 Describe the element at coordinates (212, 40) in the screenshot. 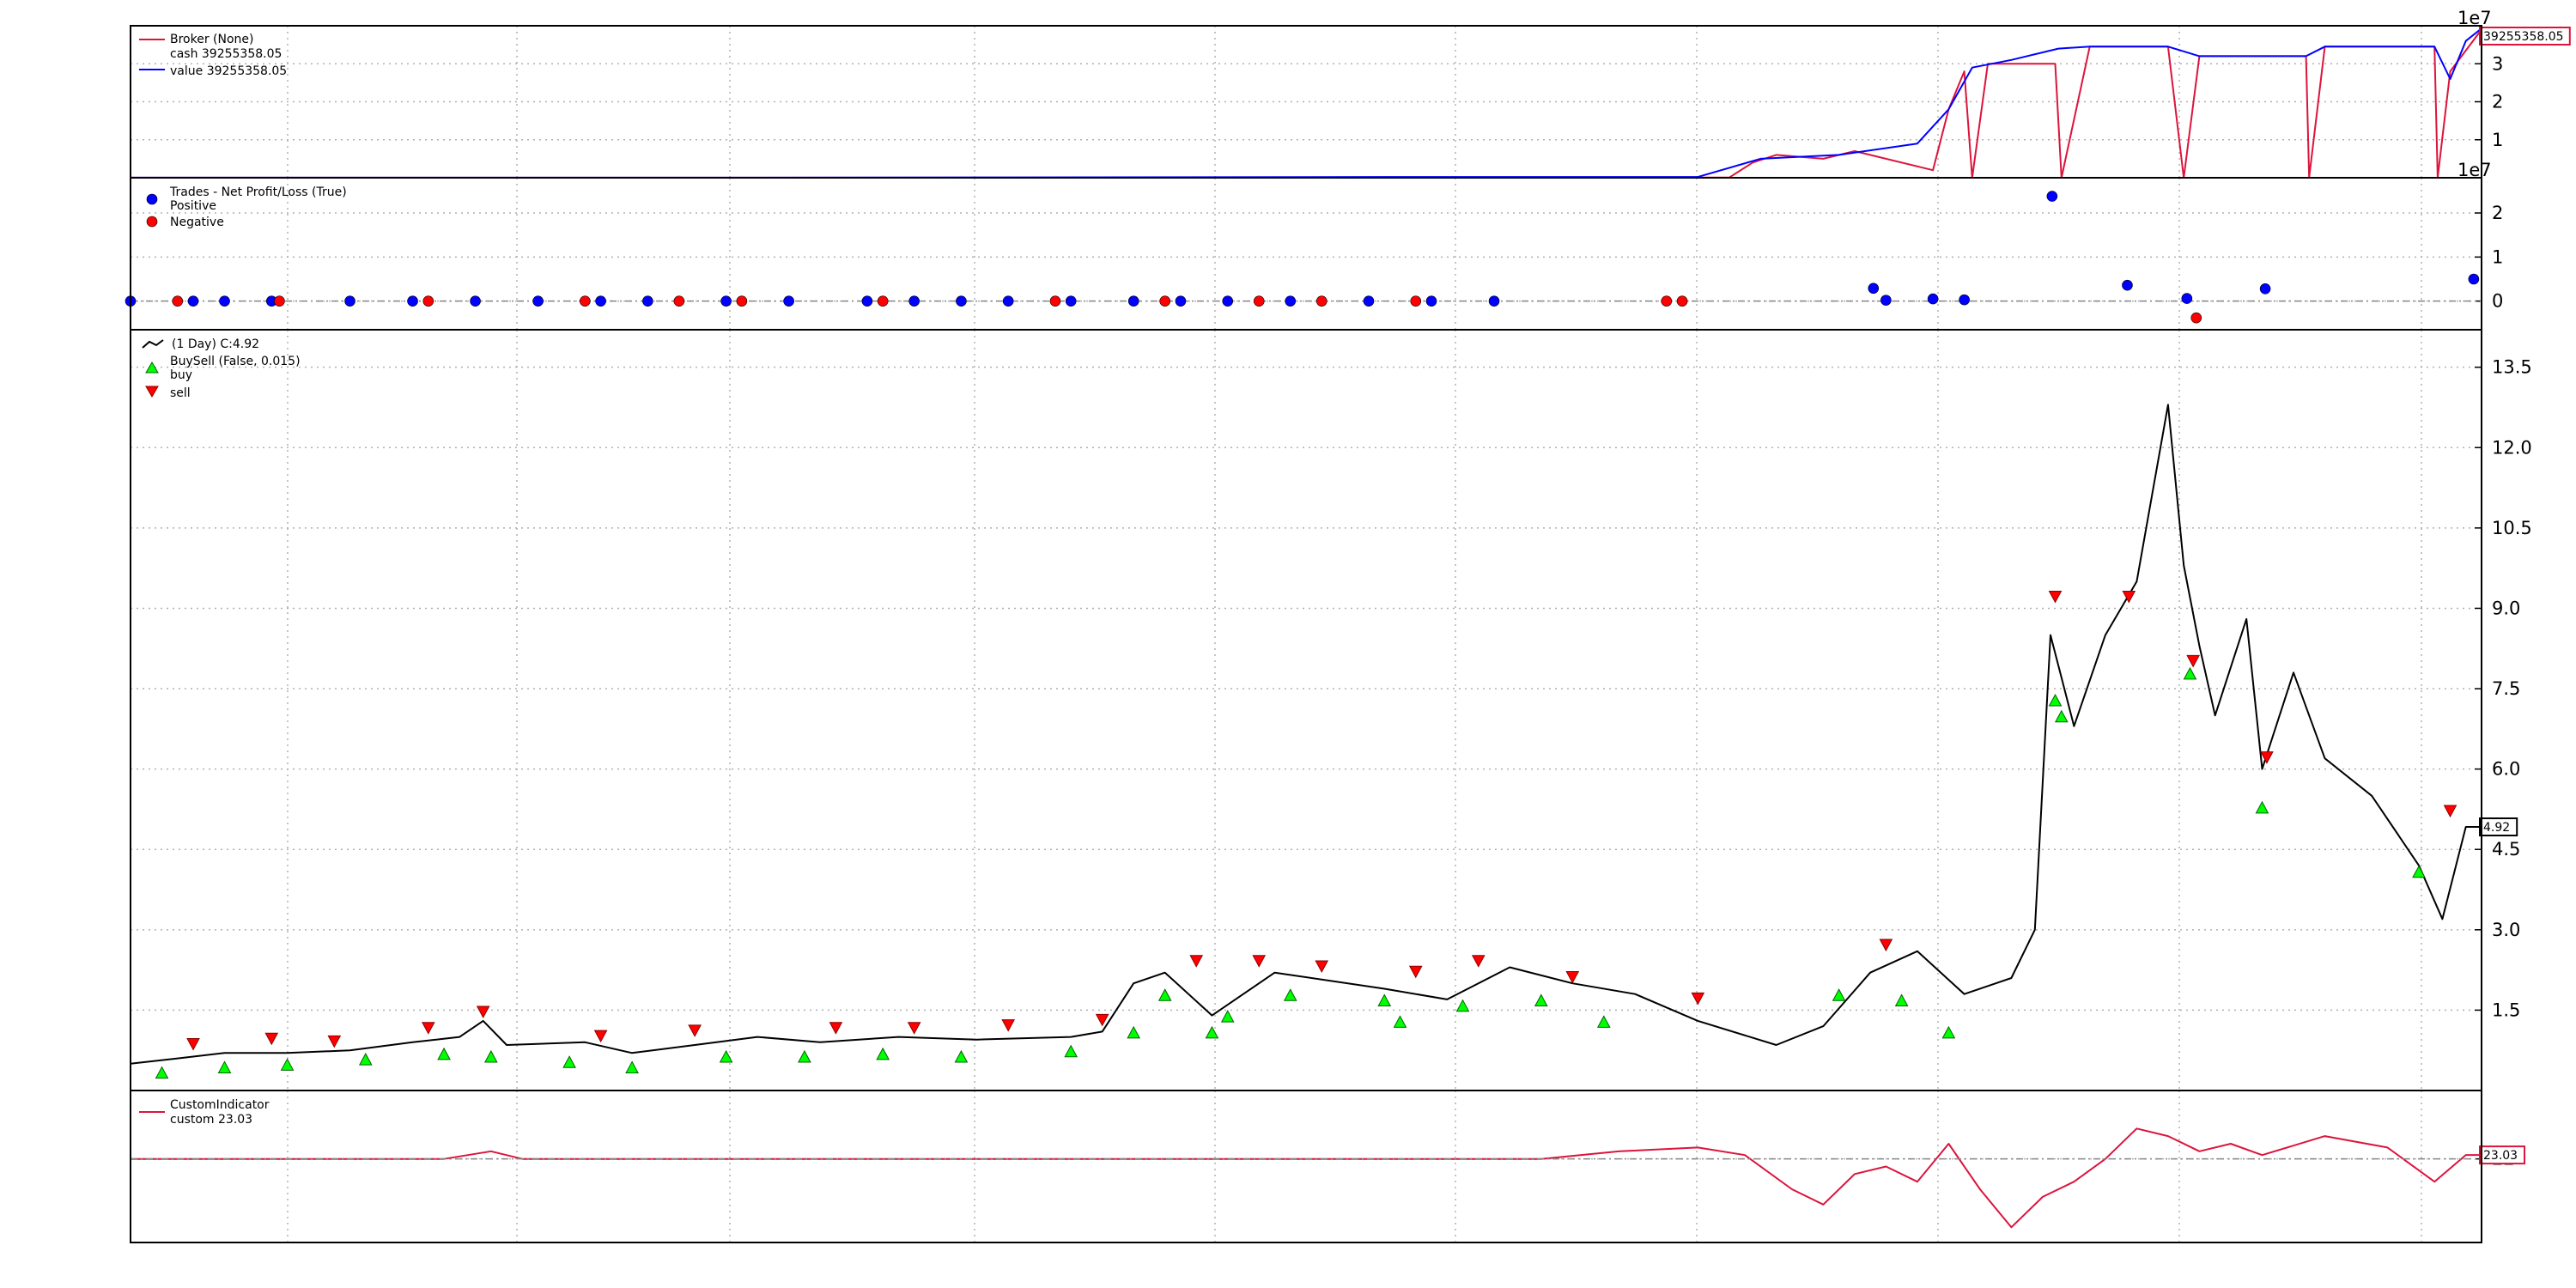

I see `broker-legend-title: Broker (None)` at that location.